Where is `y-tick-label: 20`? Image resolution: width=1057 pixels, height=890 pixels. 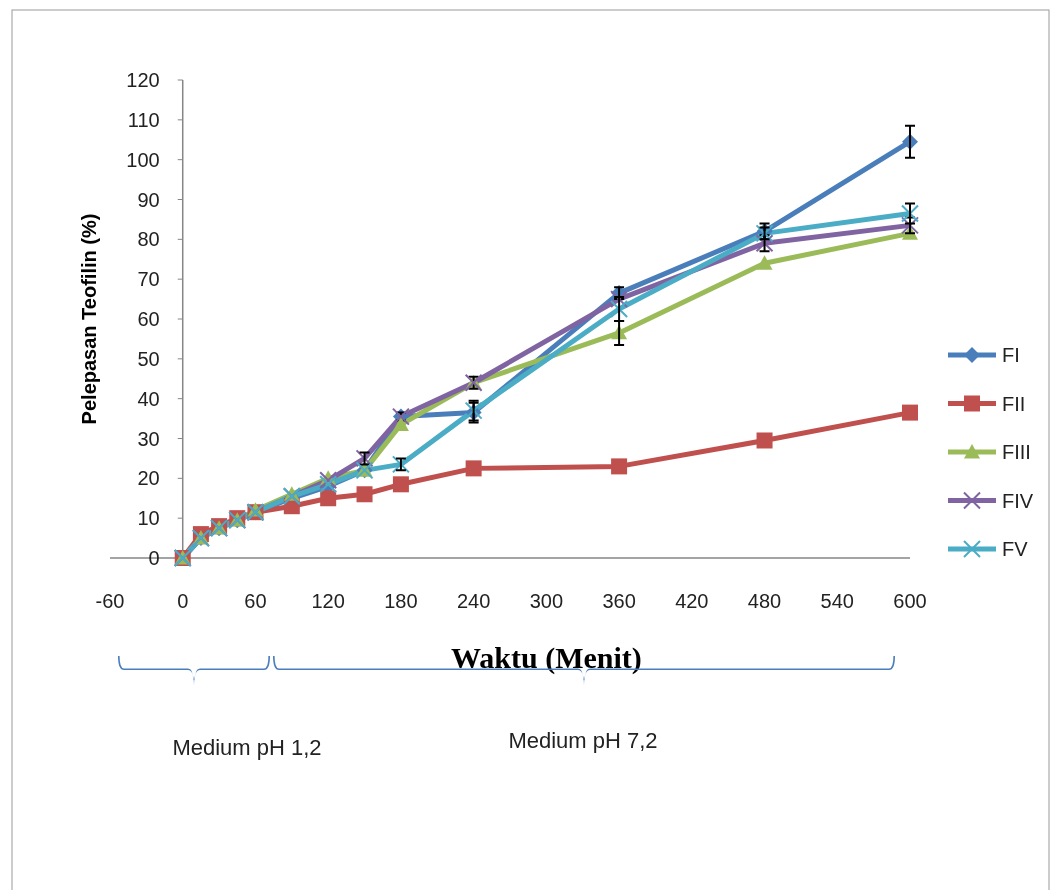
y-tick-label: 20 is located at coordinates (148, 478).